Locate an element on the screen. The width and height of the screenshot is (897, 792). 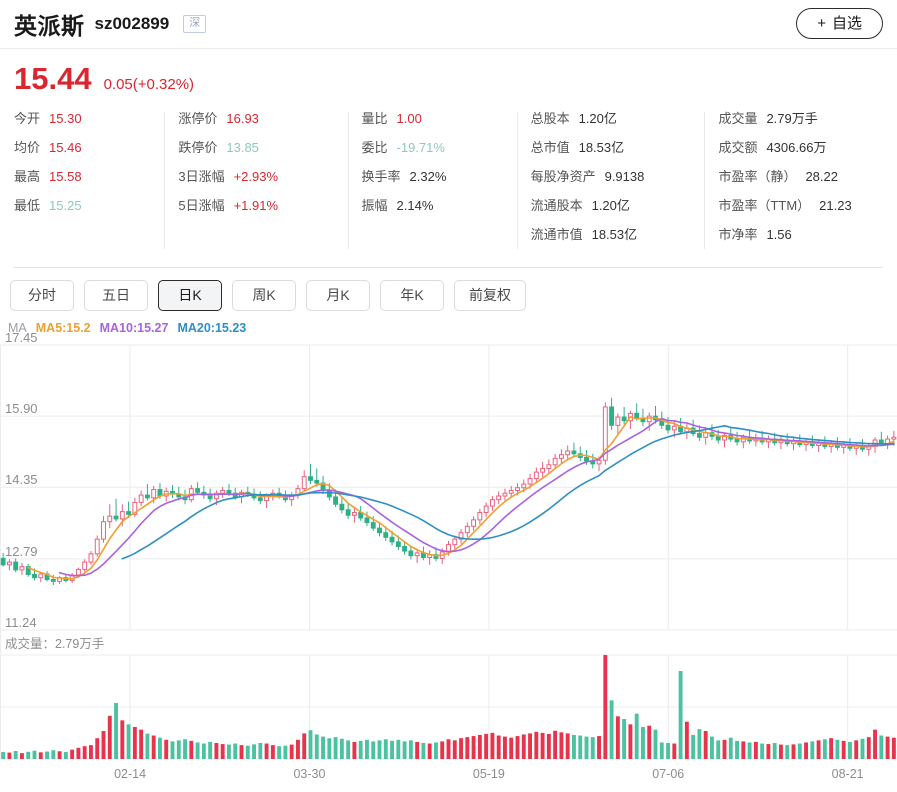
stock-code: sz002899 is located at coordinates (132, 23).